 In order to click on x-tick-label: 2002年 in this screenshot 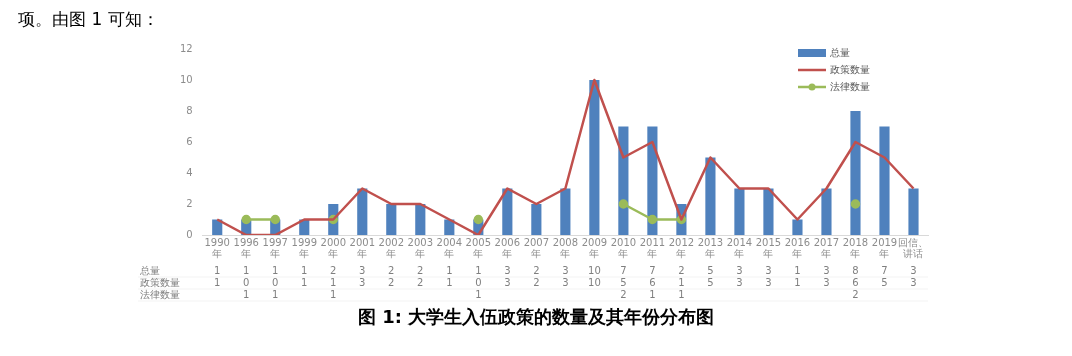, I will do `click(391, 248)`.